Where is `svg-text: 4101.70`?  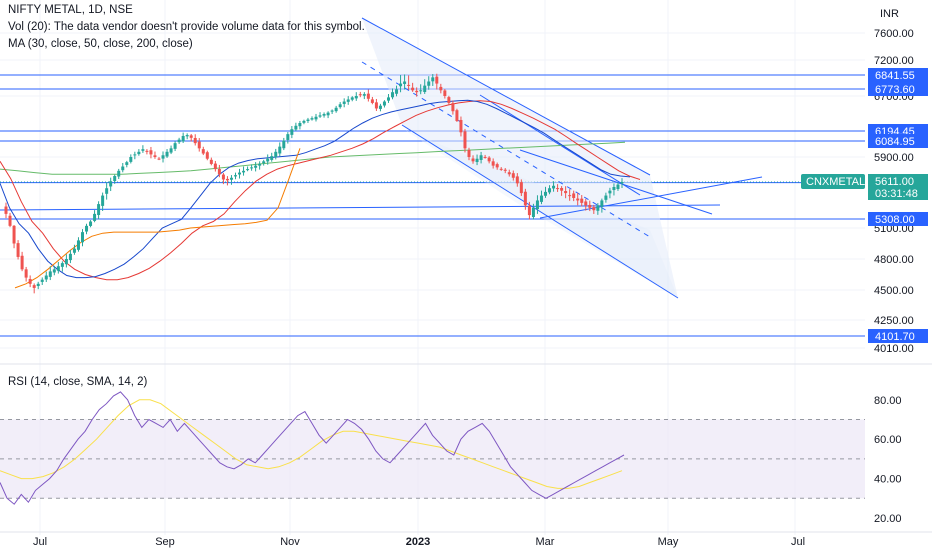 svg-text: 4101.70 is located at coordinates (895, 337).